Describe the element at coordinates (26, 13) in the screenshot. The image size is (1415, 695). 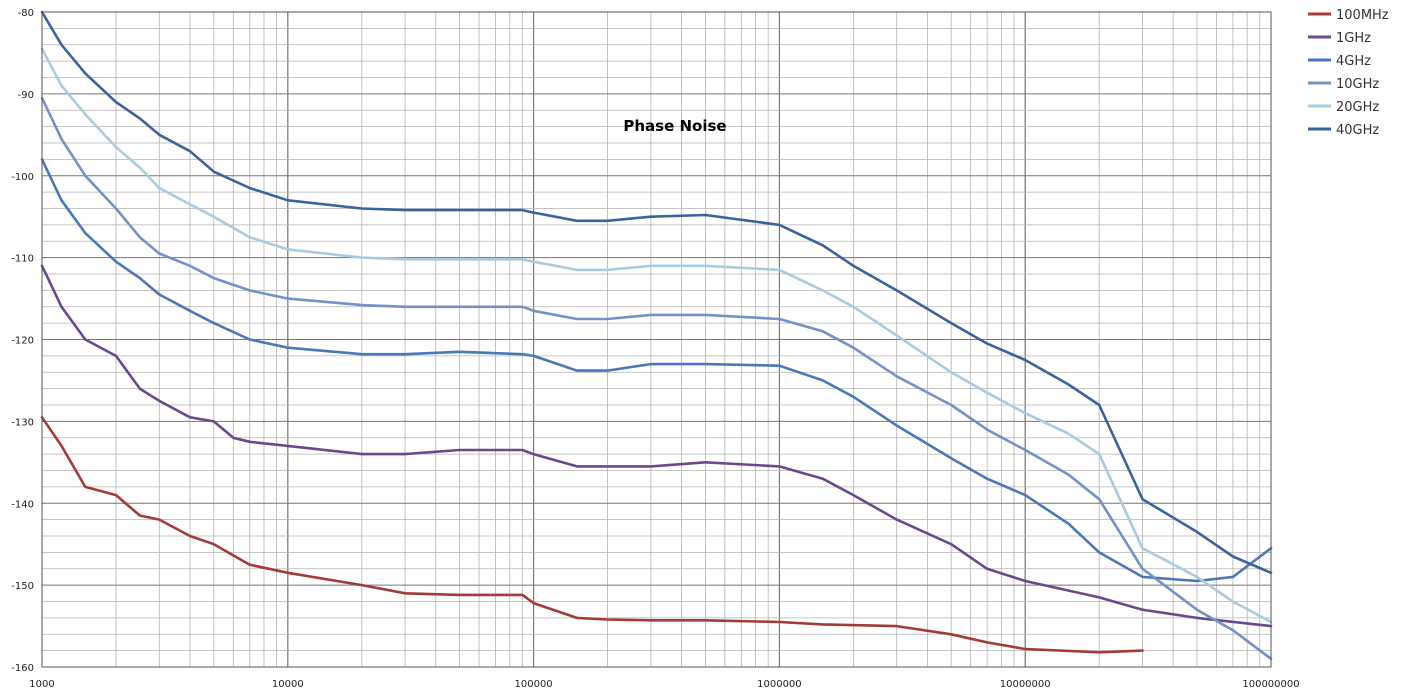
I see `y-tick-label: -80` at that location.